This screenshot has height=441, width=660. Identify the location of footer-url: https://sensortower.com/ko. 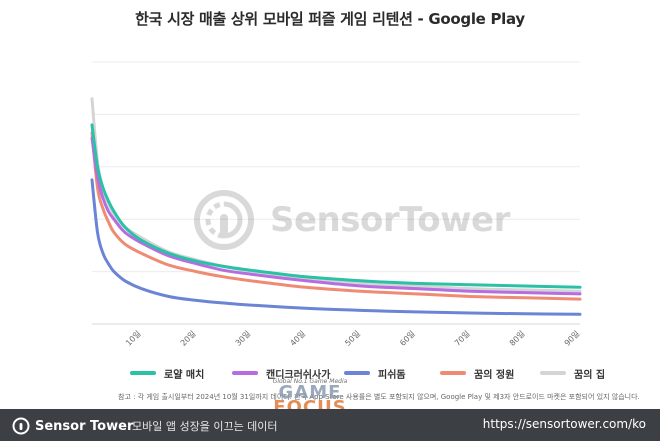
(564, 424).